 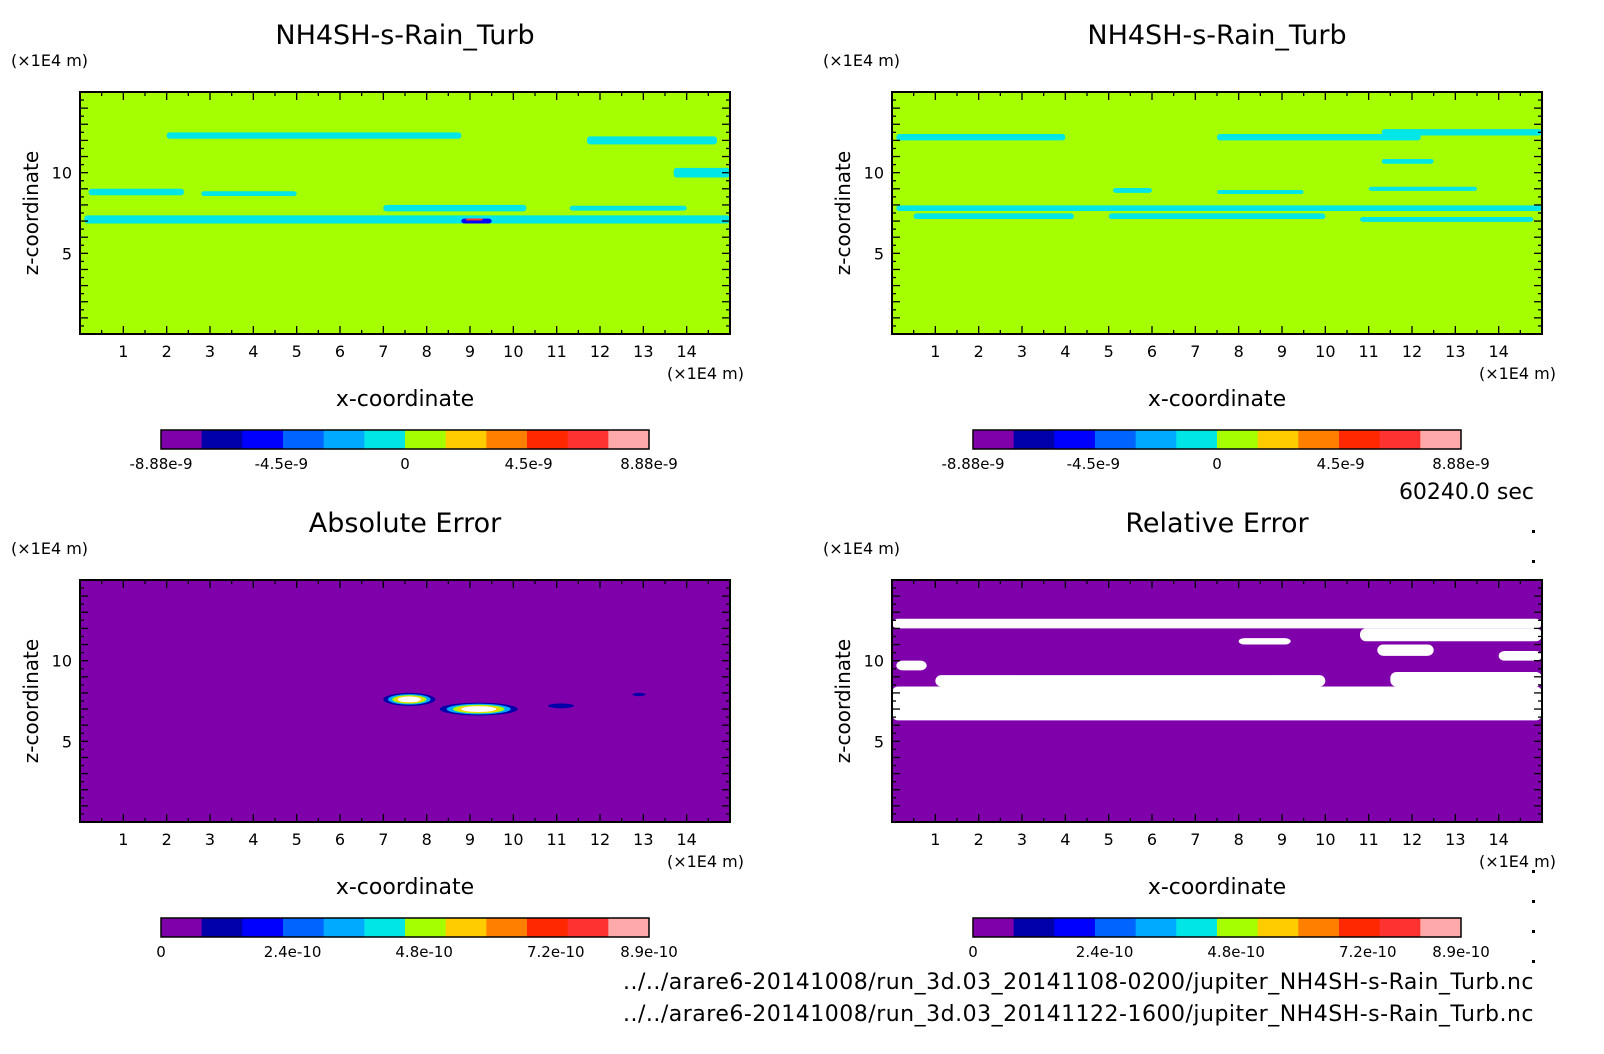 I want to click on y-tick-label: 5, so click(x=67, y=253).